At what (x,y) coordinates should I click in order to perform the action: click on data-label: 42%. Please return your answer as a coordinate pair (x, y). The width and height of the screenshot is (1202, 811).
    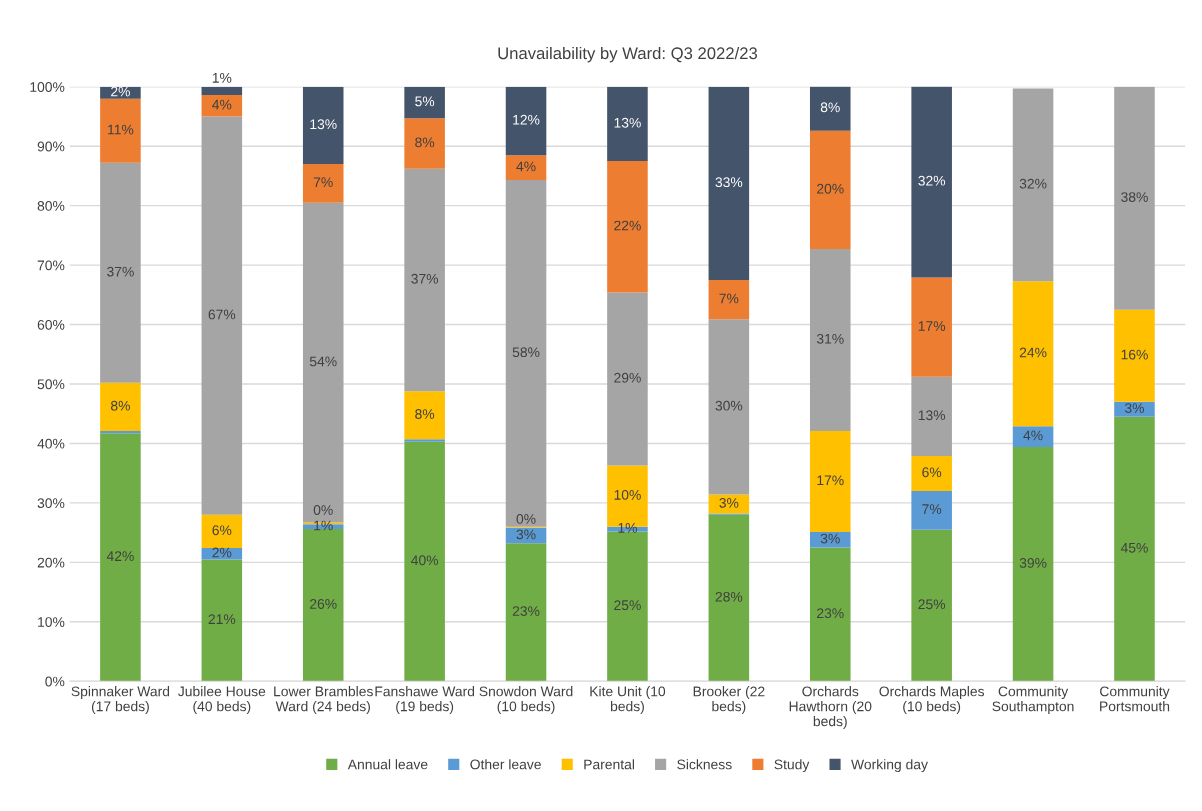
    Looking at the image, I should click on (120, 556).